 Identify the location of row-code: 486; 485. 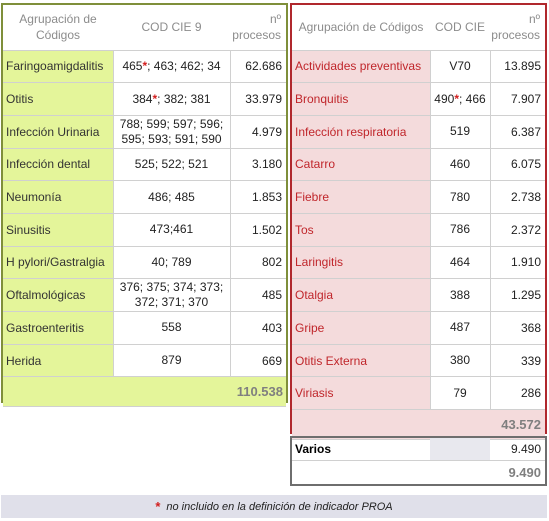
(171, 197).